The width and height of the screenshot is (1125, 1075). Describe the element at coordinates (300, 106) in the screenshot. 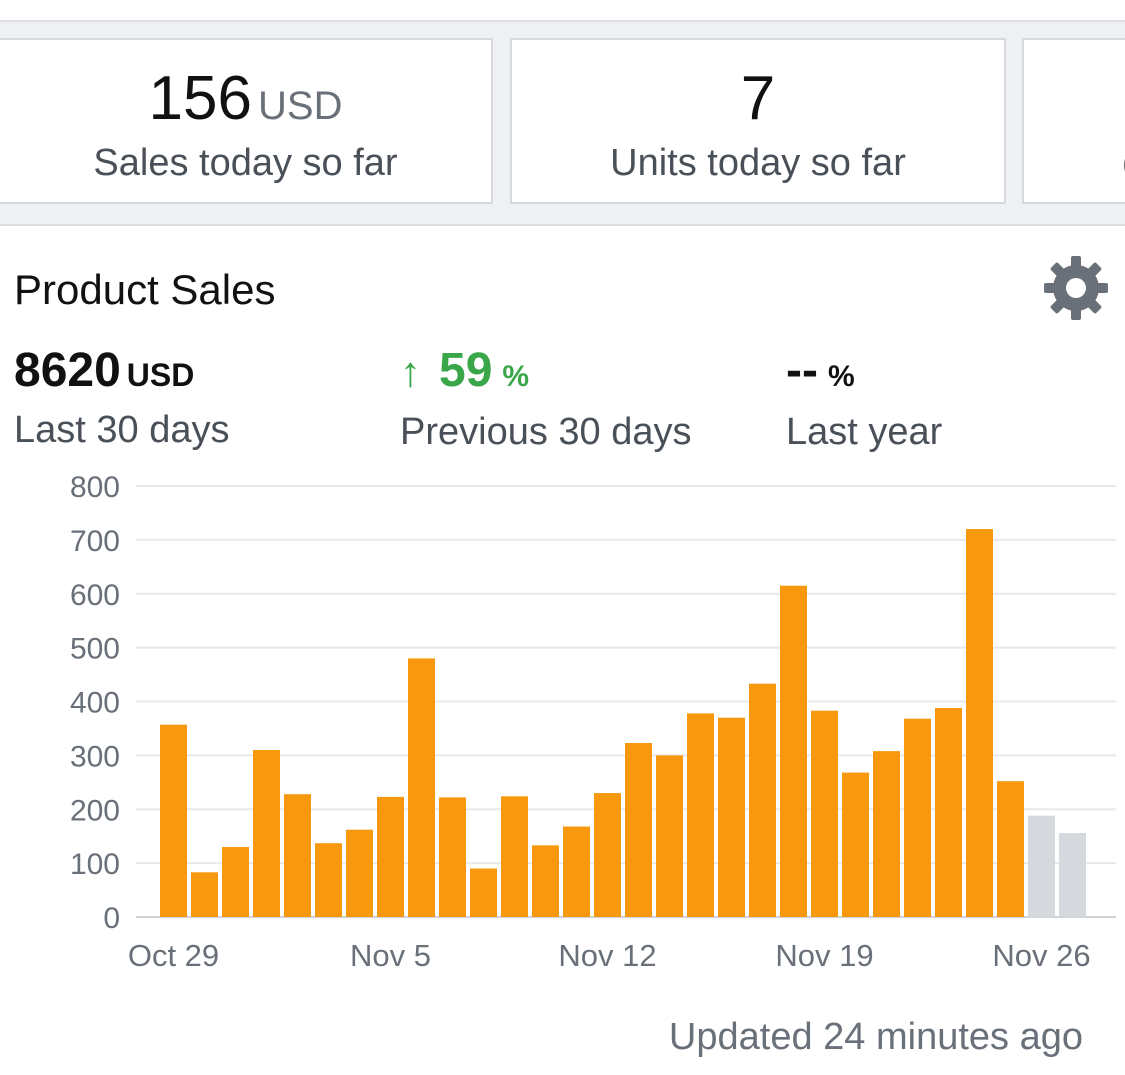

I see `sales-today-unit: USD` at that location.